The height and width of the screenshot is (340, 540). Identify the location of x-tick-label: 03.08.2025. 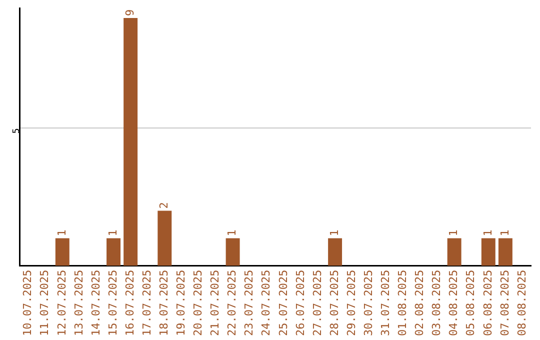
(437, 303).